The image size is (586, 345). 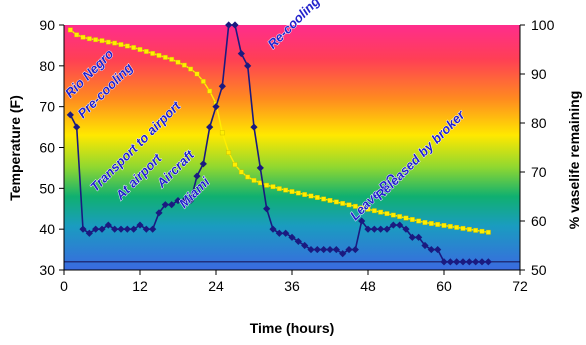 I want to click on x-tick-label: 12, so click(x=140, y=286).